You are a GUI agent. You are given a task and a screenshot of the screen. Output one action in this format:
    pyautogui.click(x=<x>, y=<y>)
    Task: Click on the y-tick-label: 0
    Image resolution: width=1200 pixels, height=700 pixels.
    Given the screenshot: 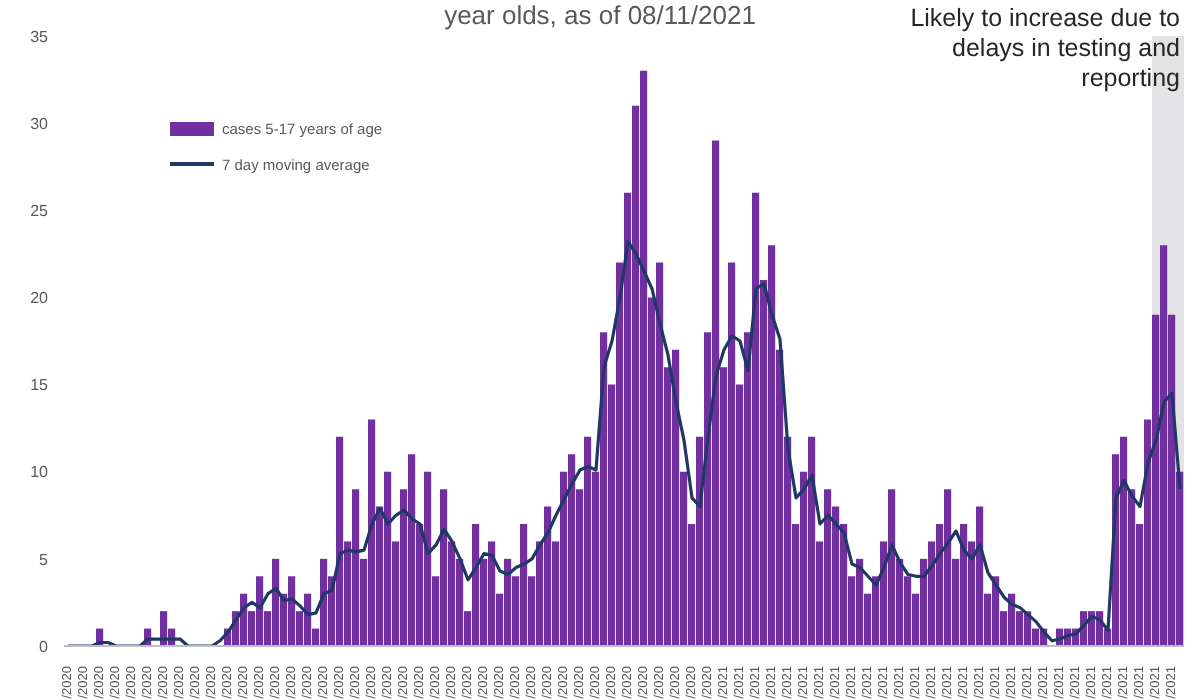 What is the action you would take?
    pyautogui.click(x=44, y=646)
    